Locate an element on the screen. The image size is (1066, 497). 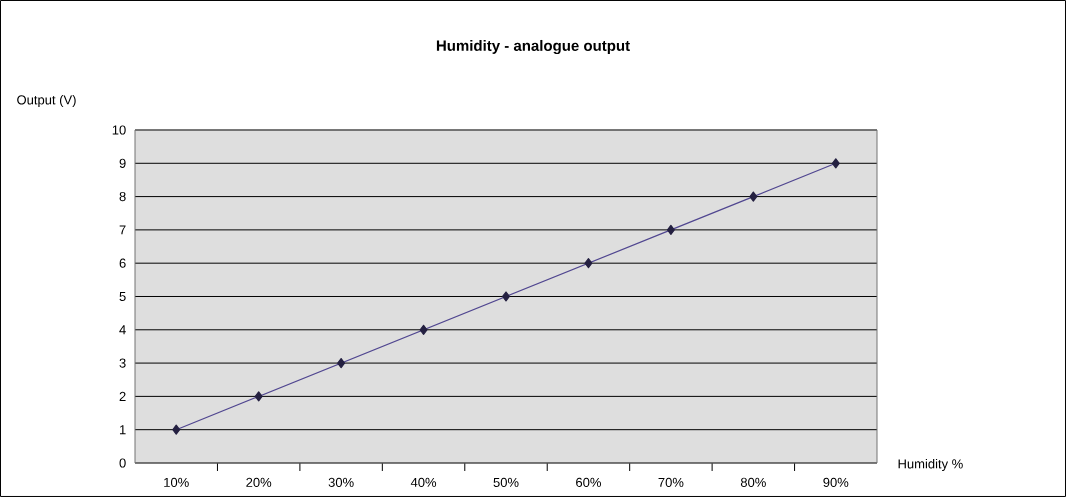
y-tick-label: 9 is located at coordinates (122, 163).